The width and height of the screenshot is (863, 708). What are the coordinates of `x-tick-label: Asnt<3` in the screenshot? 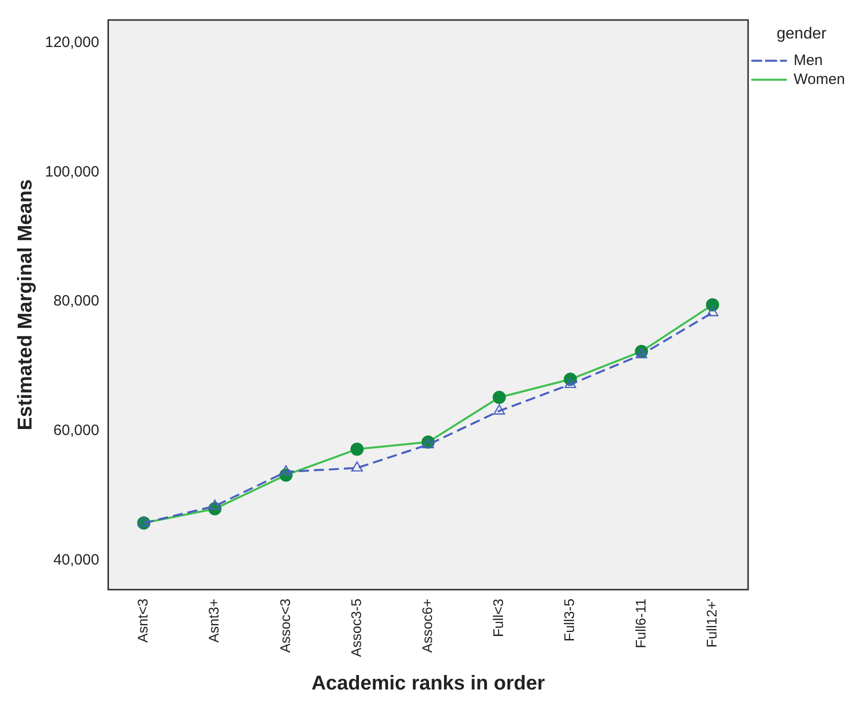 It's located at (142, 620).